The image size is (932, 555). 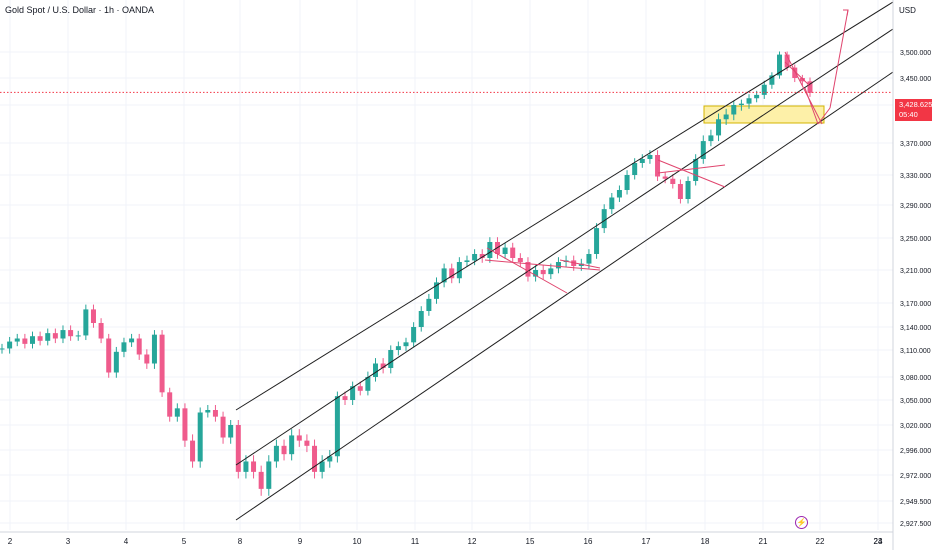 I want to click on x-tick-label: 3, so click(x=68, y=541).